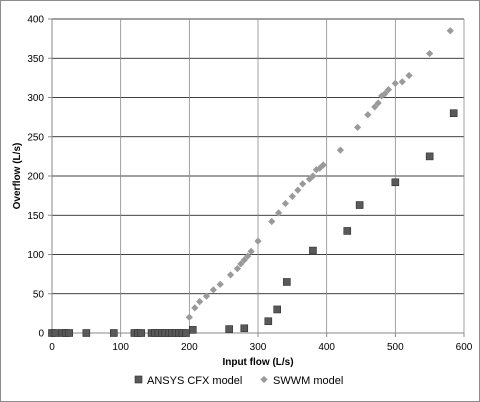  What do you see at coordinates (35, 216) in the screenshot?
I see `y-tick-label: 150` at bounding box center [35, 216].